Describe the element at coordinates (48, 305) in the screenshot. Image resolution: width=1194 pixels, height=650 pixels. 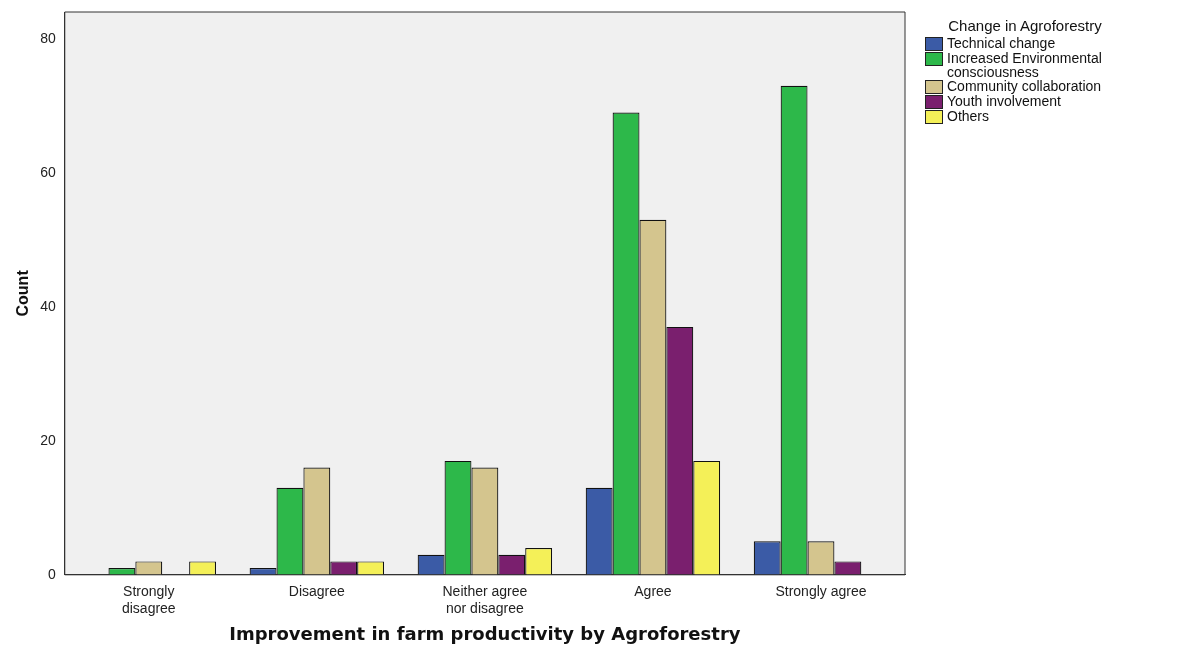
I see `y-tick-label: 40` at that location.